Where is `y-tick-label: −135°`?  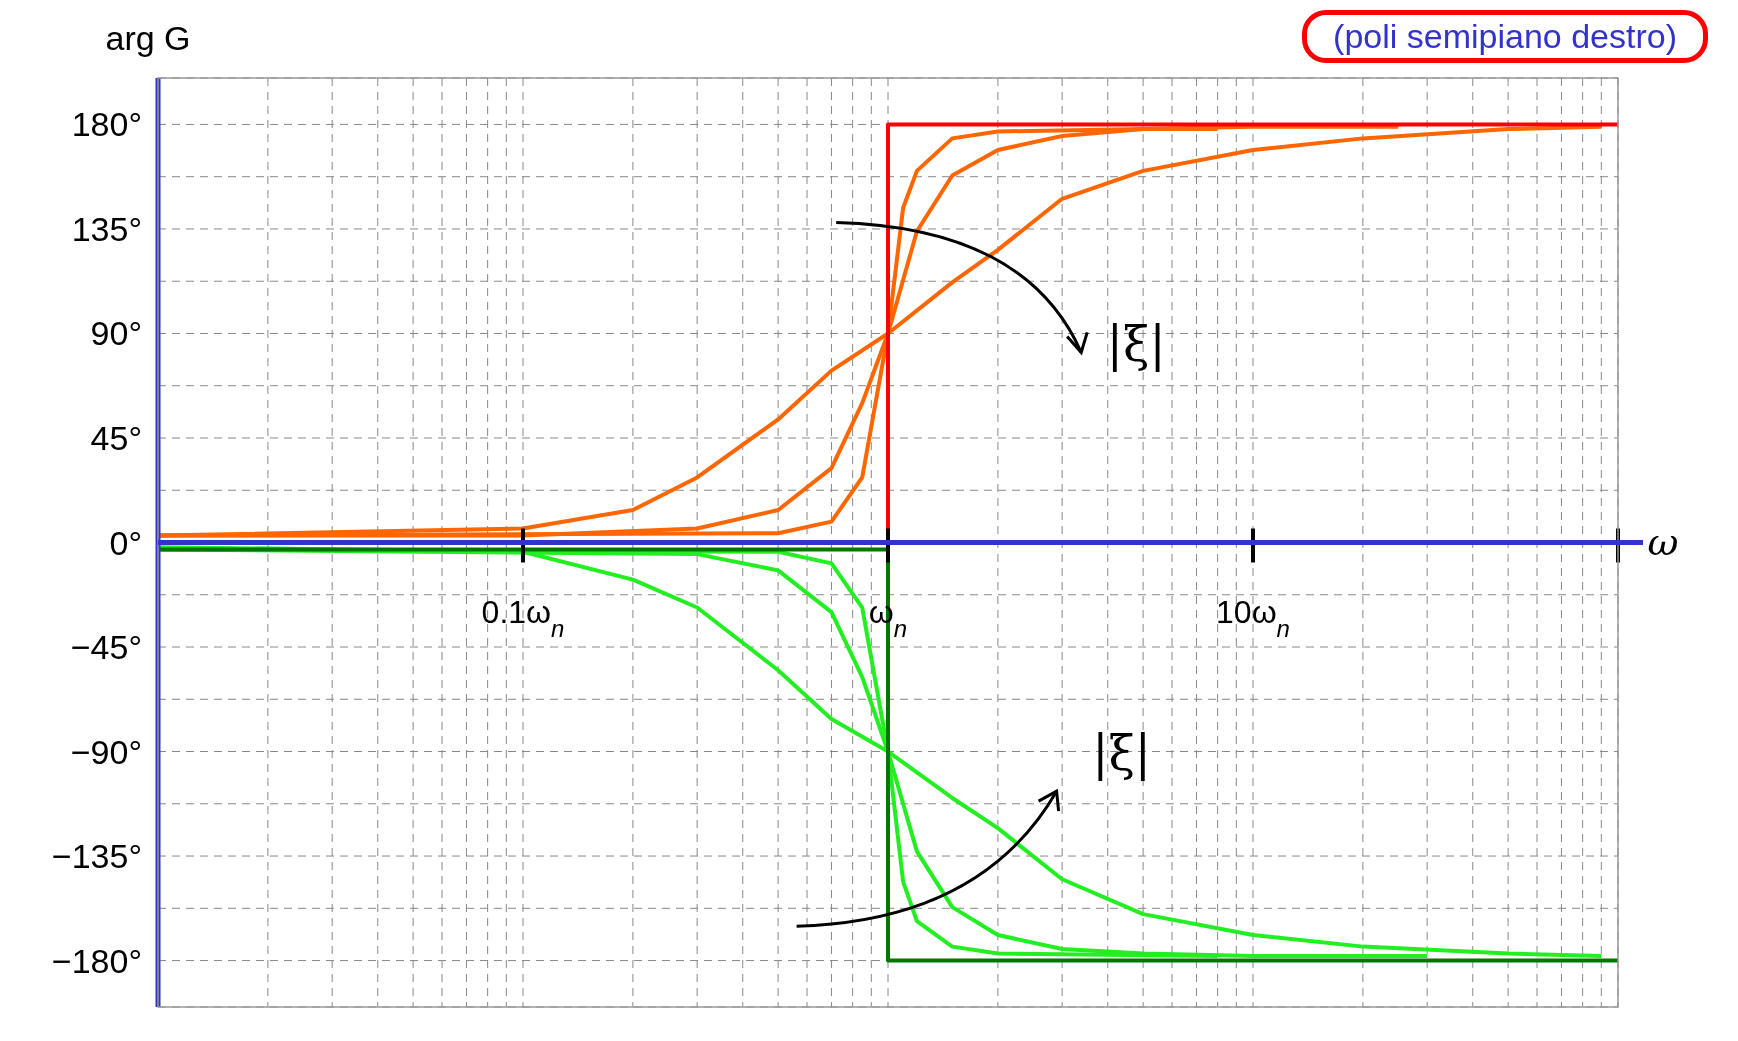 y-tick-label: −135° is located at coordinates (96, 856).